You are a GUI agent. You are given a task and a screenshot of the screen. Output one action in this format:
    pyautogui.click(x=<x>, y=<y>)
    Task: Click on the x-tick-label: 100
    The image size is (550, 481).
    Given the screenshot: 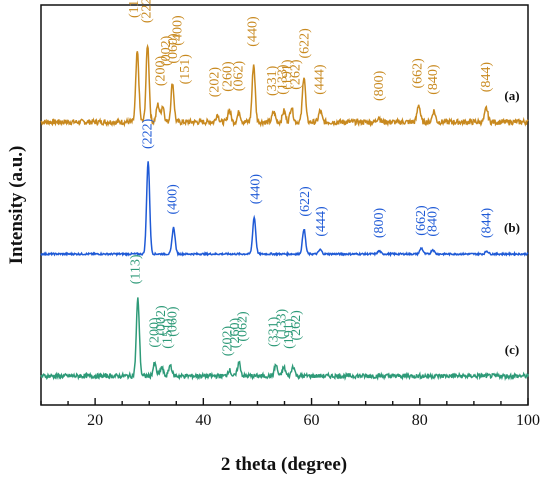 What is the action you would take?
    pyautogui.click(x=528, y=420)
    